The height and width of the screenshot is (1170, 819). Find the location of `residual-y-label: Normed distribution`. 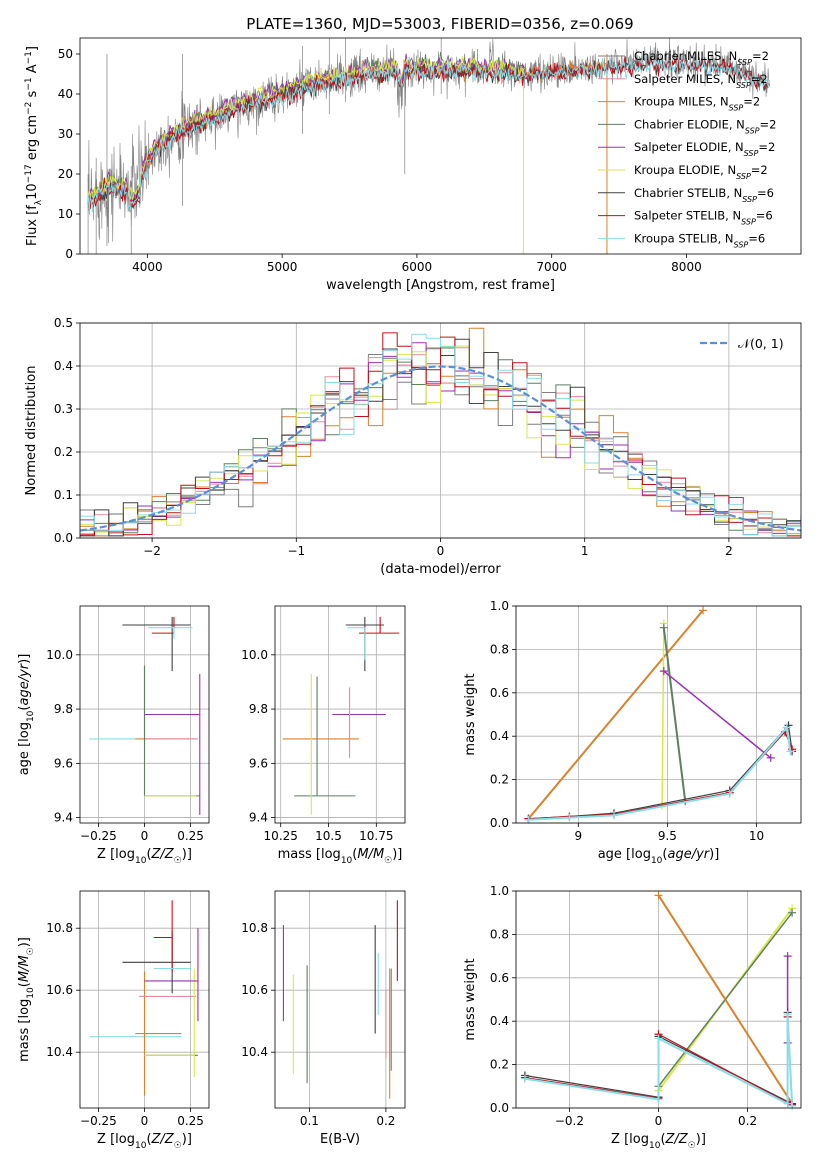

residual-y-label: Normed distribution is located at coordinates (31, 431).